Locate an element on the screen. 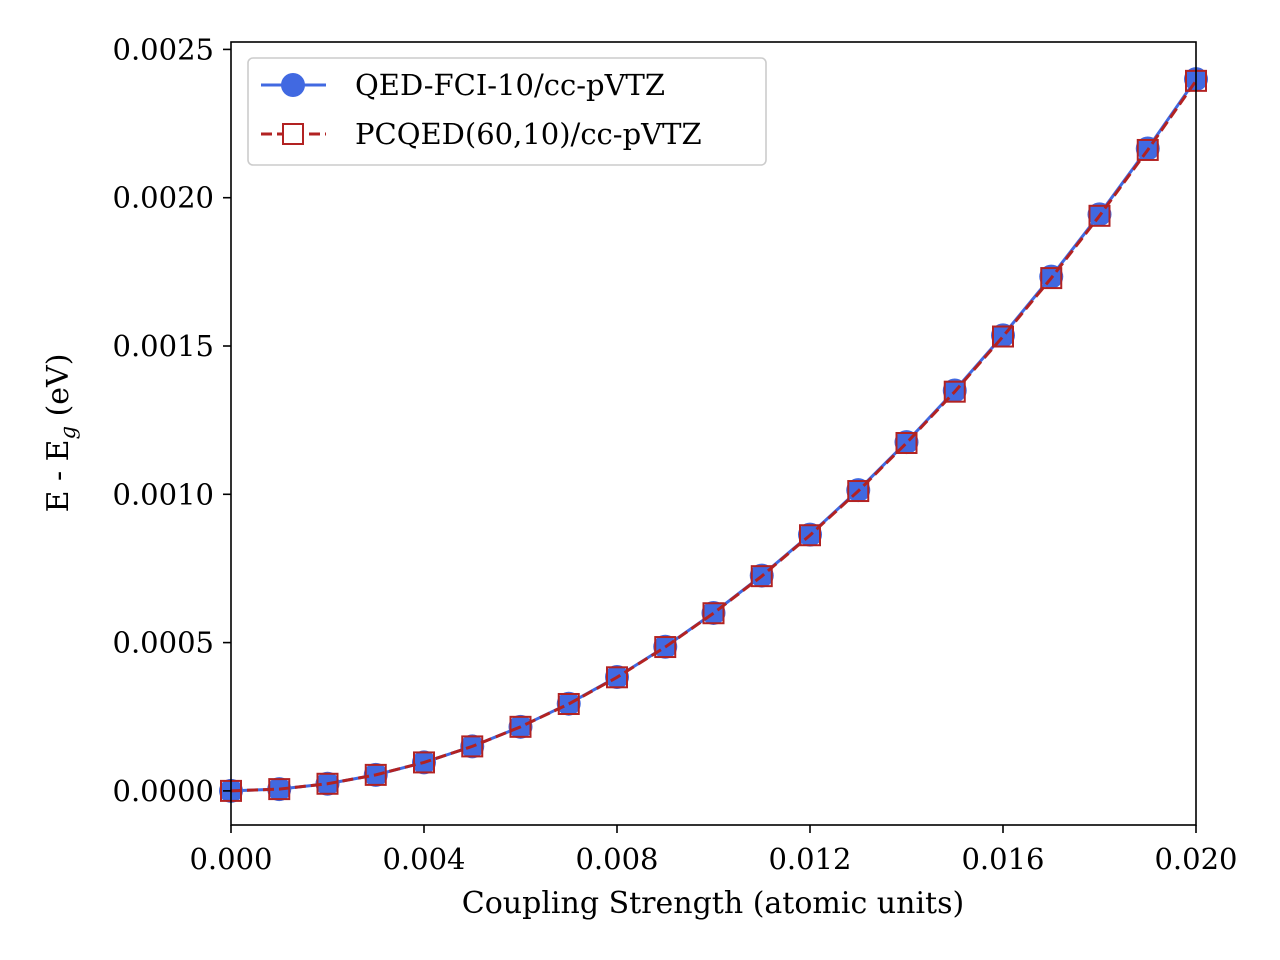  x-tick-label: 0.000 is located at coordinates (230, 859).